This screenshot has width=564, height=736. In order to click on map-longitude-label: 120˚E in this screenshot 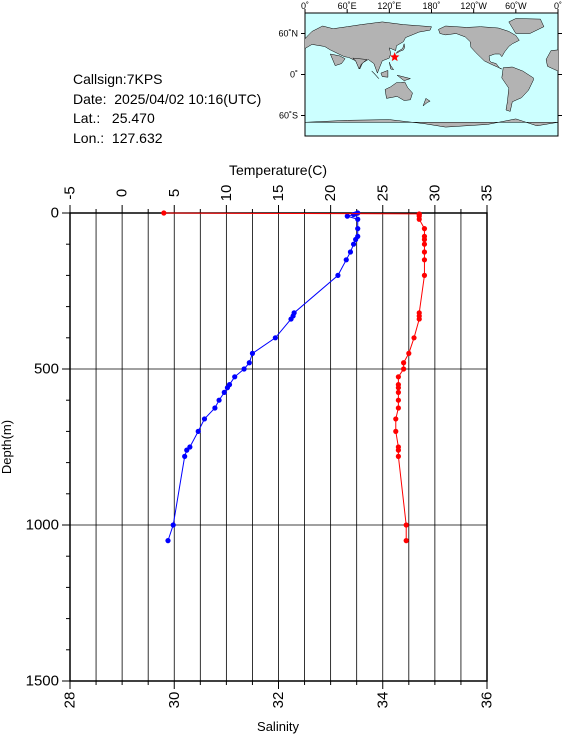, I will do `click(389, 6)`.